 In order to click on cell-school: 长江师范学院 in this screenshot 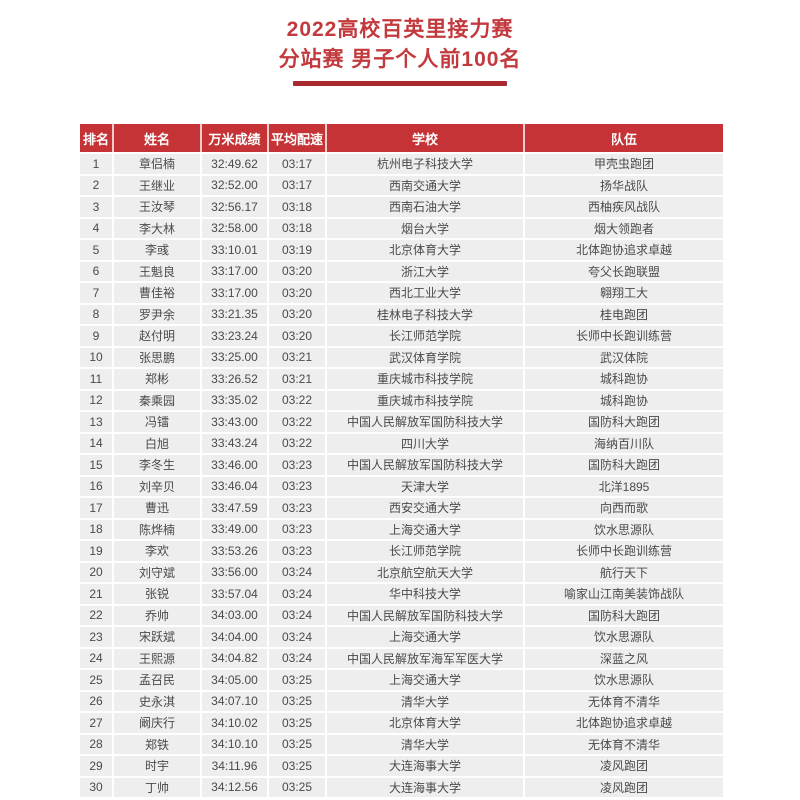, I will do `click(426, 551)`.